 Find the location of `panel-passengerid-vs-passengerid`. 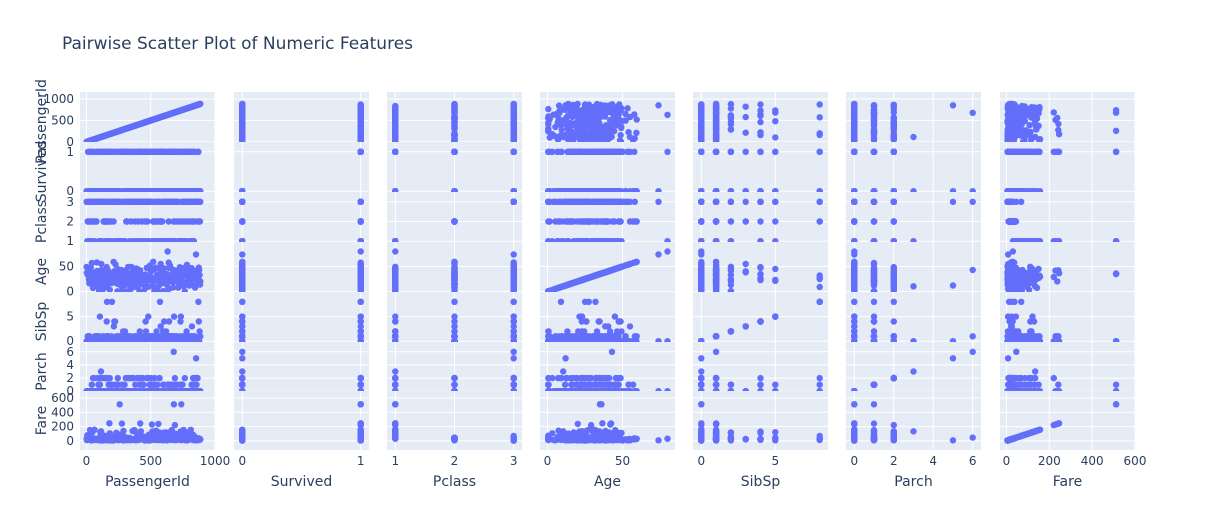

panel-passengerid-vs-passengerid is located at coordinates (148, 121).